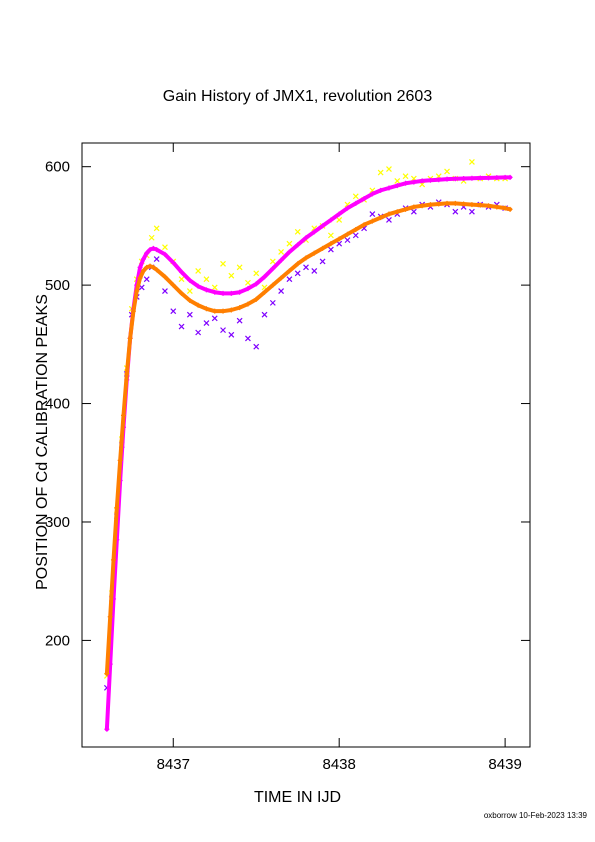 This screenshot has width=595, height=842. I want to click on x-tick-label: 8437, so click(173, 764).